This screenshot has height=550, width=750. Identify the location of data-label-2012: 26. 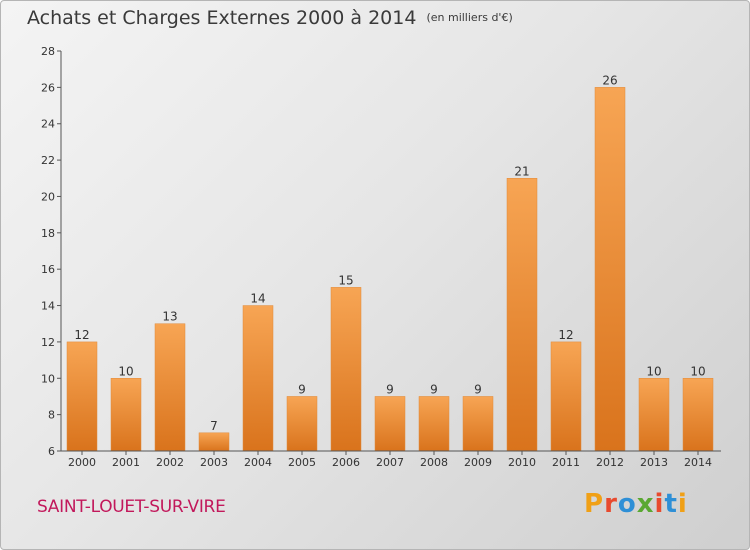
(609, 80).